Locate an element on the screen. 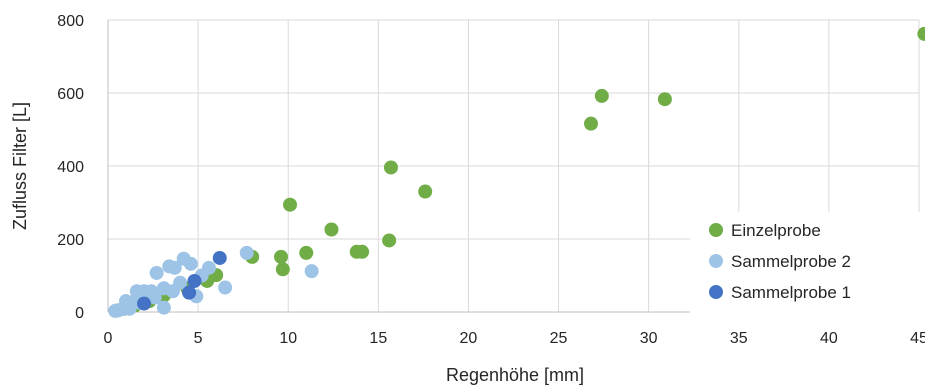  x-tick-label: 30 is located at coordinates (649, 338).